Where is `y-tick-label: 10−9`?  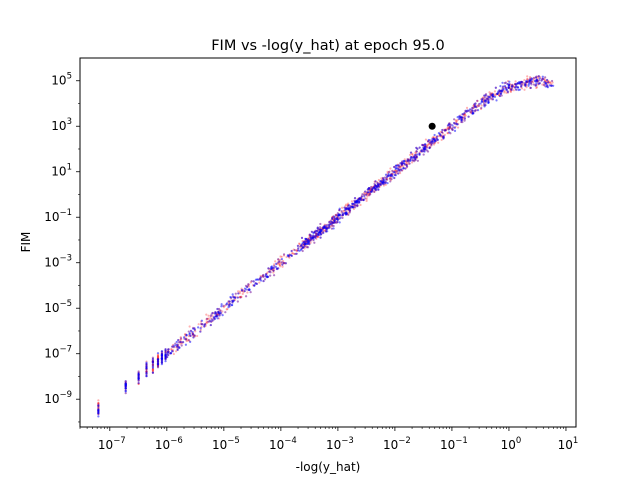 y-tick-label: 10−9 is located at coordinates (58, 398).